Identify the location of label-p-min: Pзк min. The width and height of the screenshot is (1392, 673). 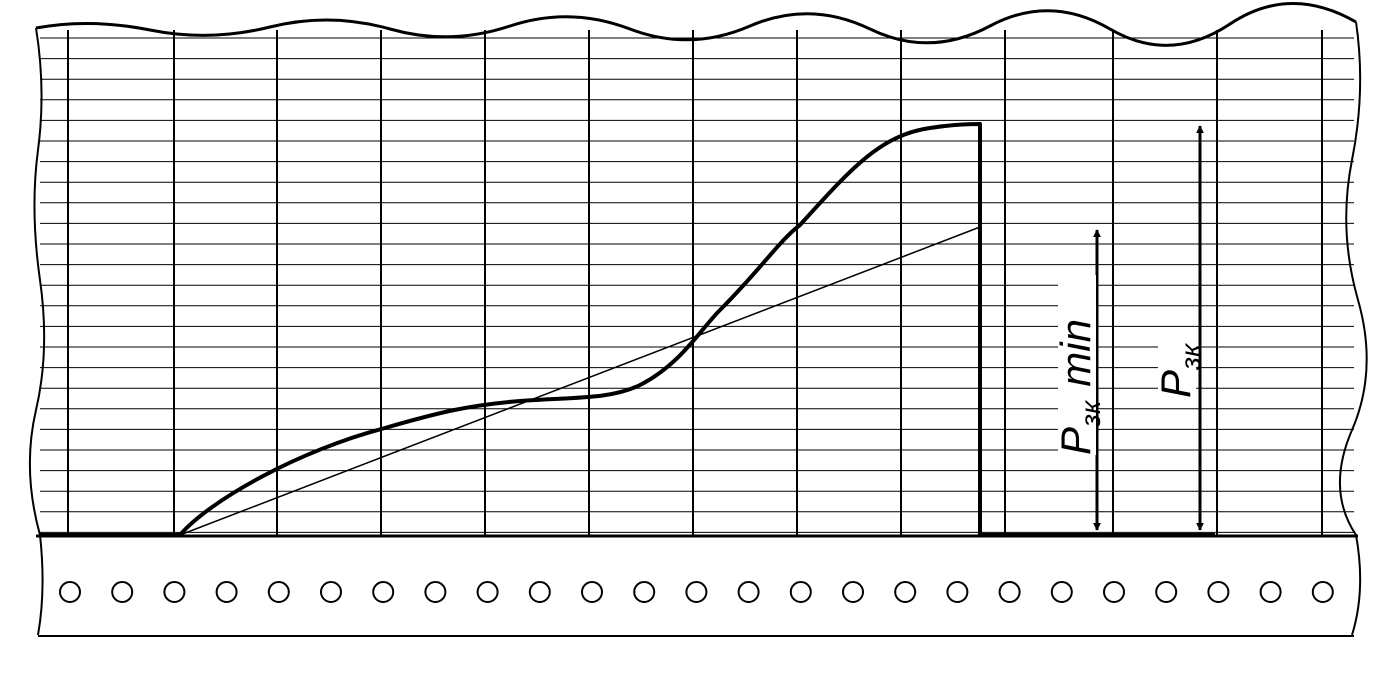
(1079, 387).